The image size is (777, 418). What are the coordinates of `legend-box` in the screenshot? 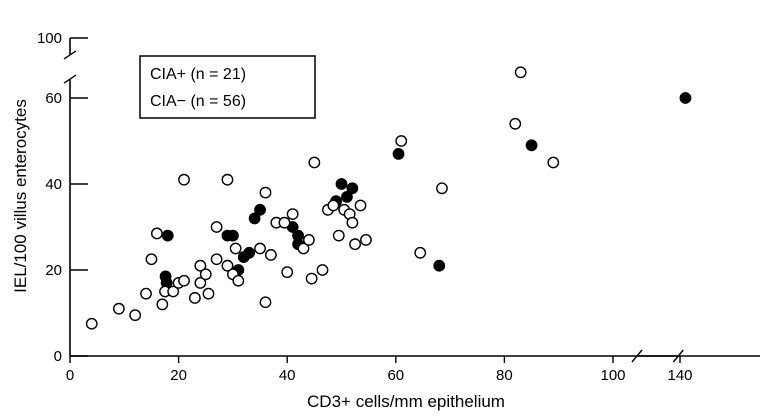 It's located at (227, 87).